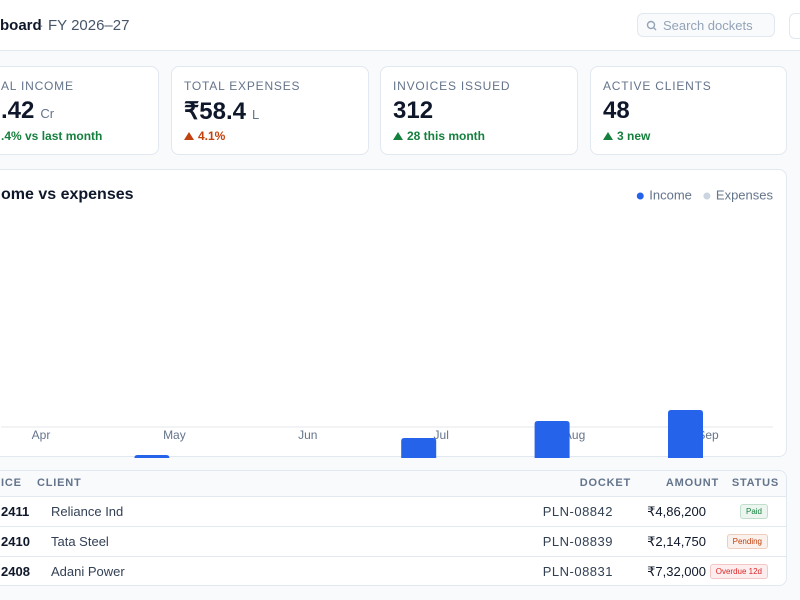 The width and height of the screenshot is (800, 600). What do you see at coordinates (479, 110) in the screenshot?
I see `kpi-card: INVOICES ISSUED 312 28 this month` at bounding box center [479, 110].